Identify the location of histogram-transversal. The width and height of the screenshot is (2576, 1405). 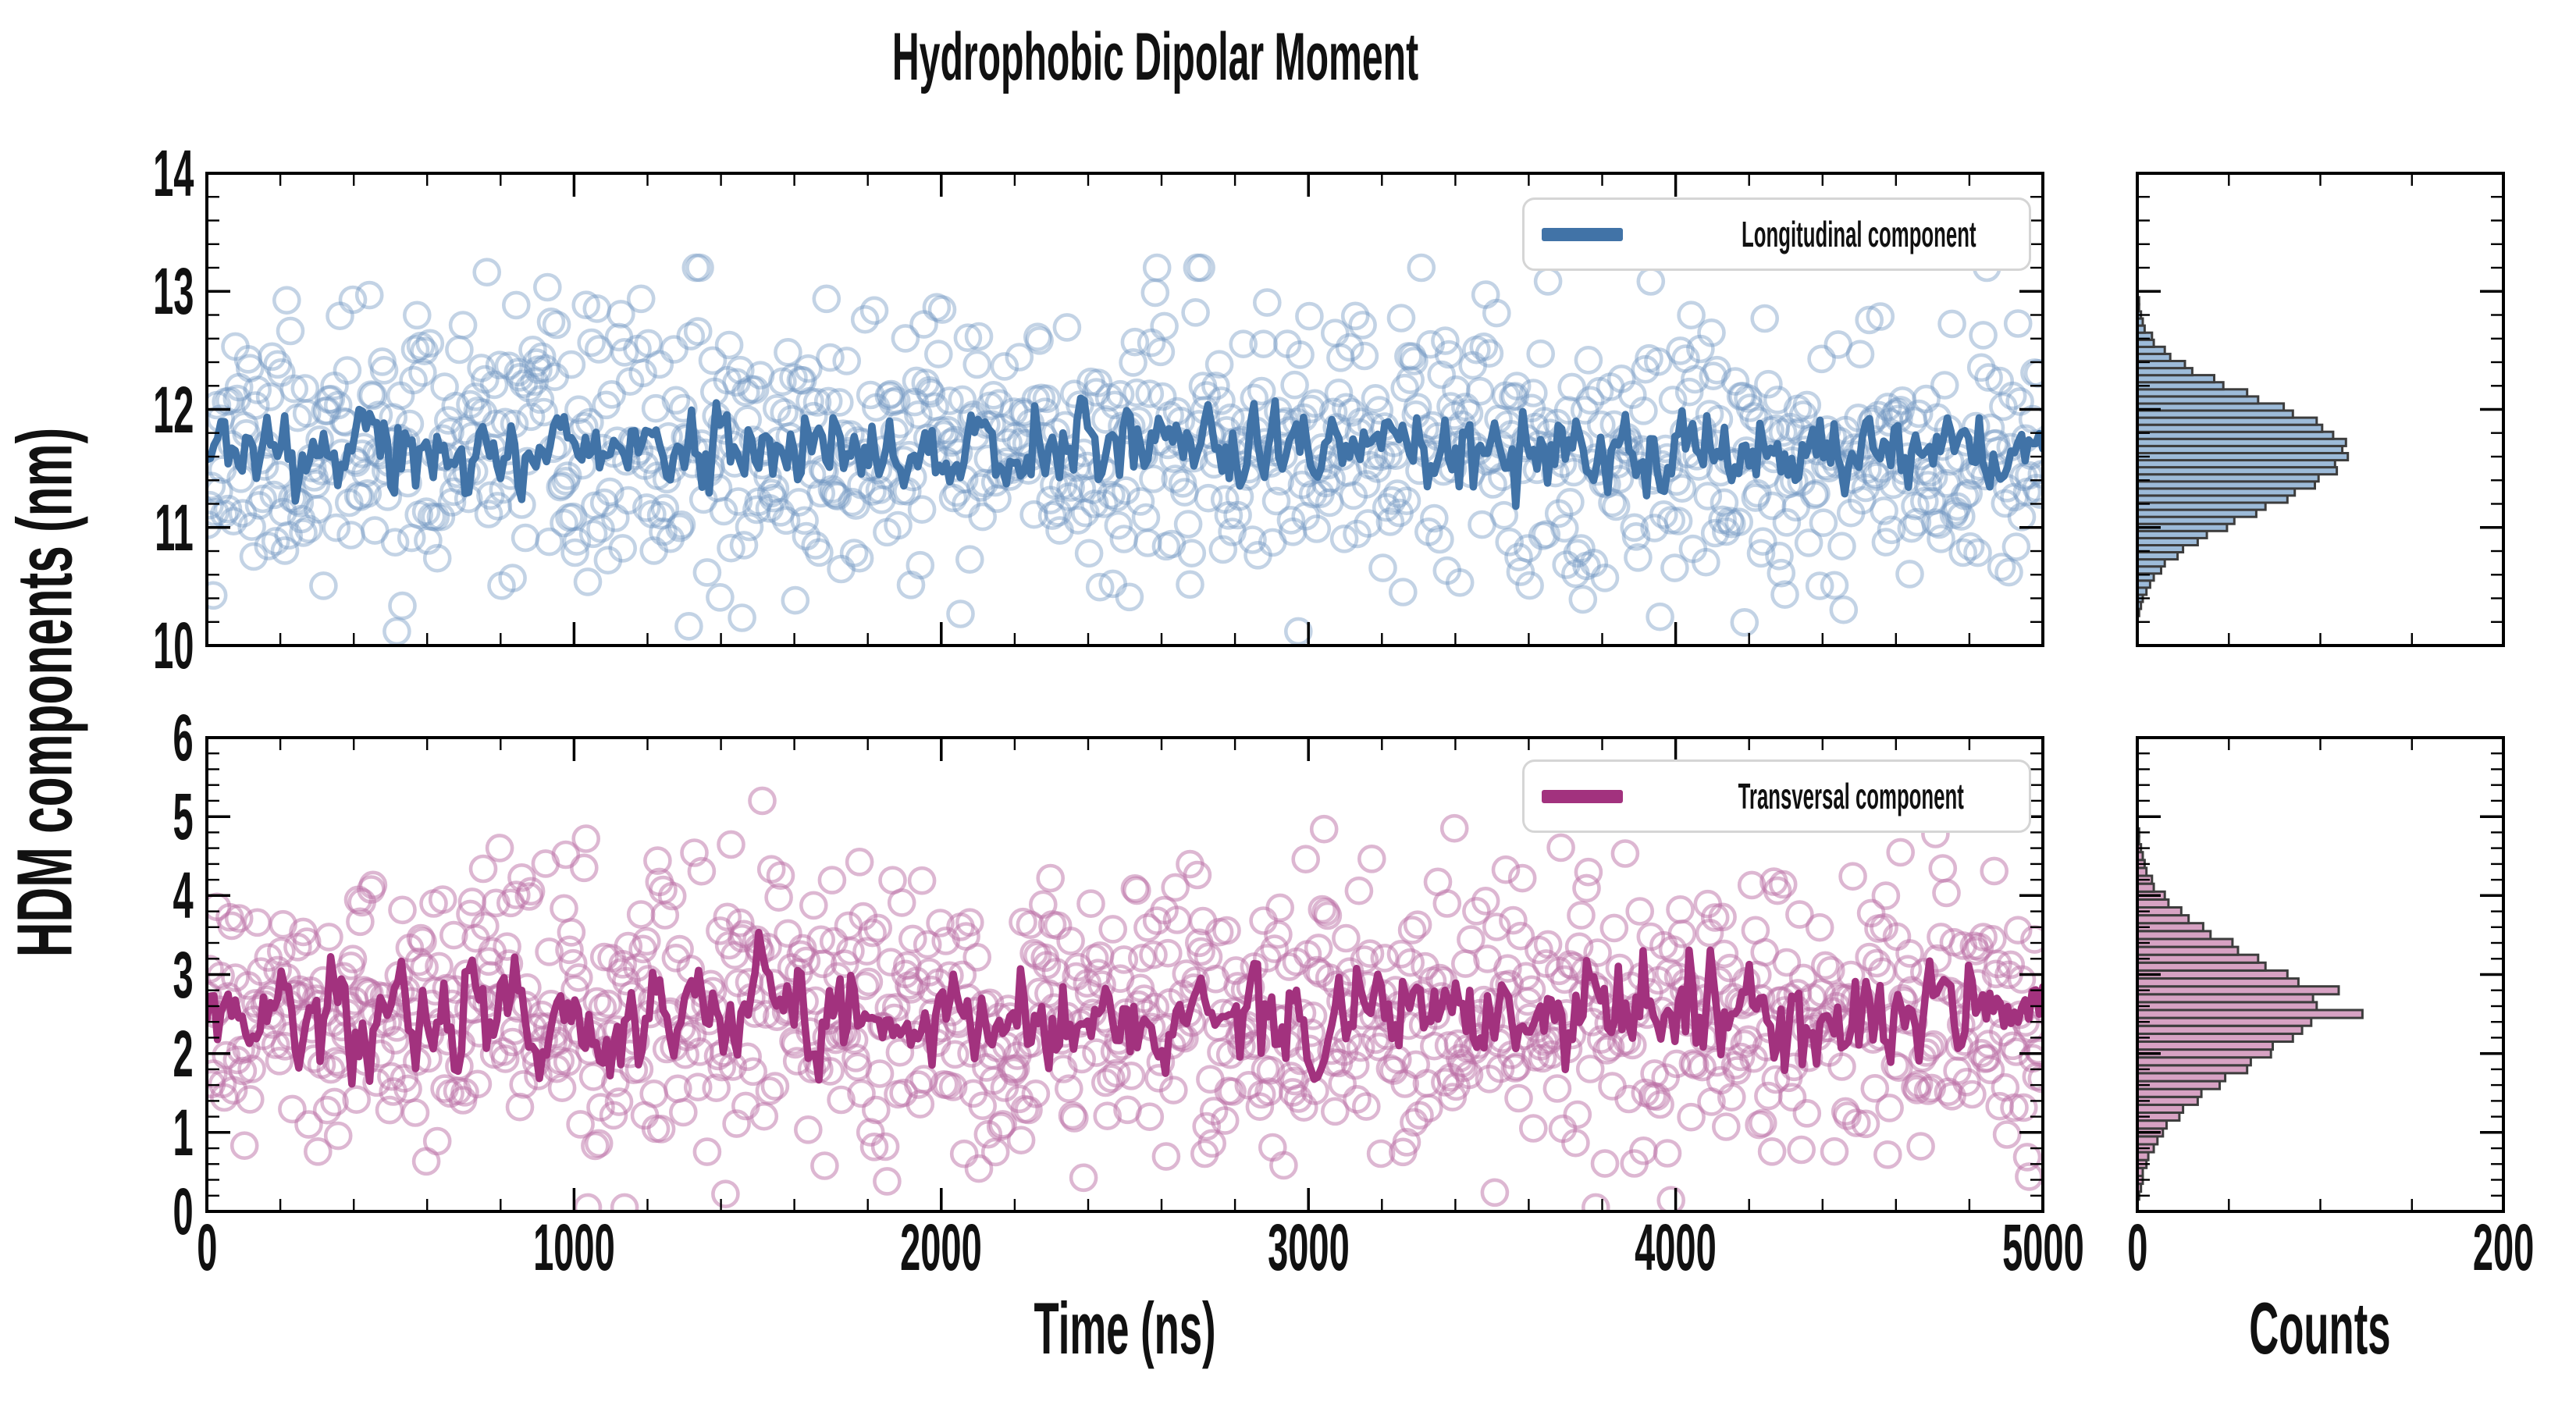
(2250, 1014).